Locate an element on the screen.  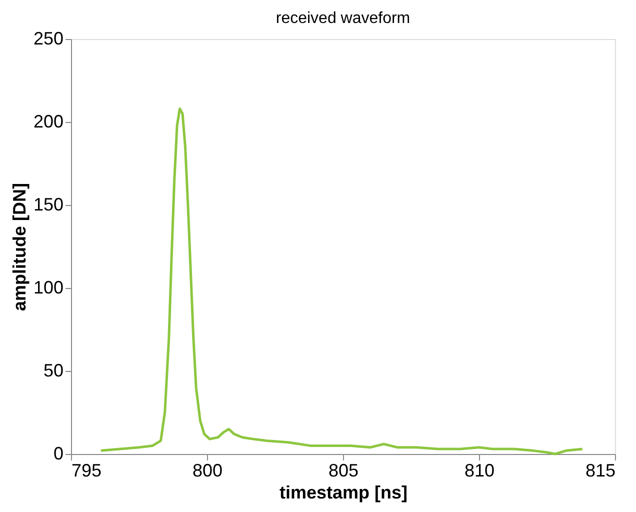
x-tick-label: 795 is located at coordinates (87, 470).